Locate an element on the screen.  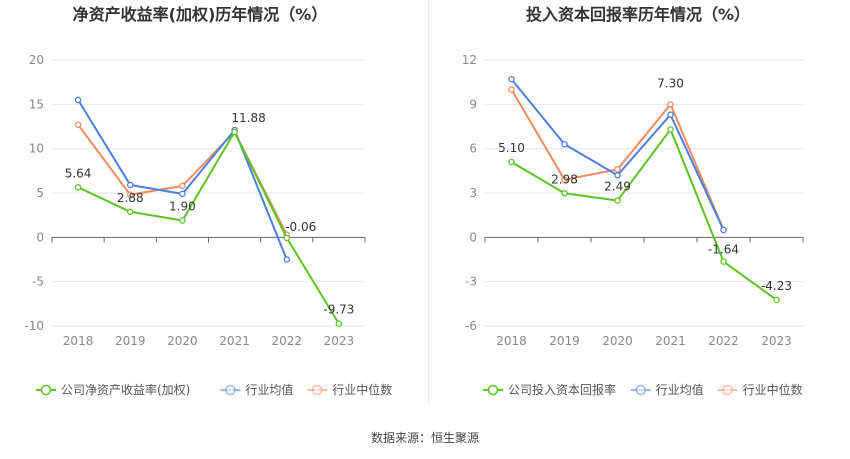
data-label: 7.30 is located at coordinates (670, 83).